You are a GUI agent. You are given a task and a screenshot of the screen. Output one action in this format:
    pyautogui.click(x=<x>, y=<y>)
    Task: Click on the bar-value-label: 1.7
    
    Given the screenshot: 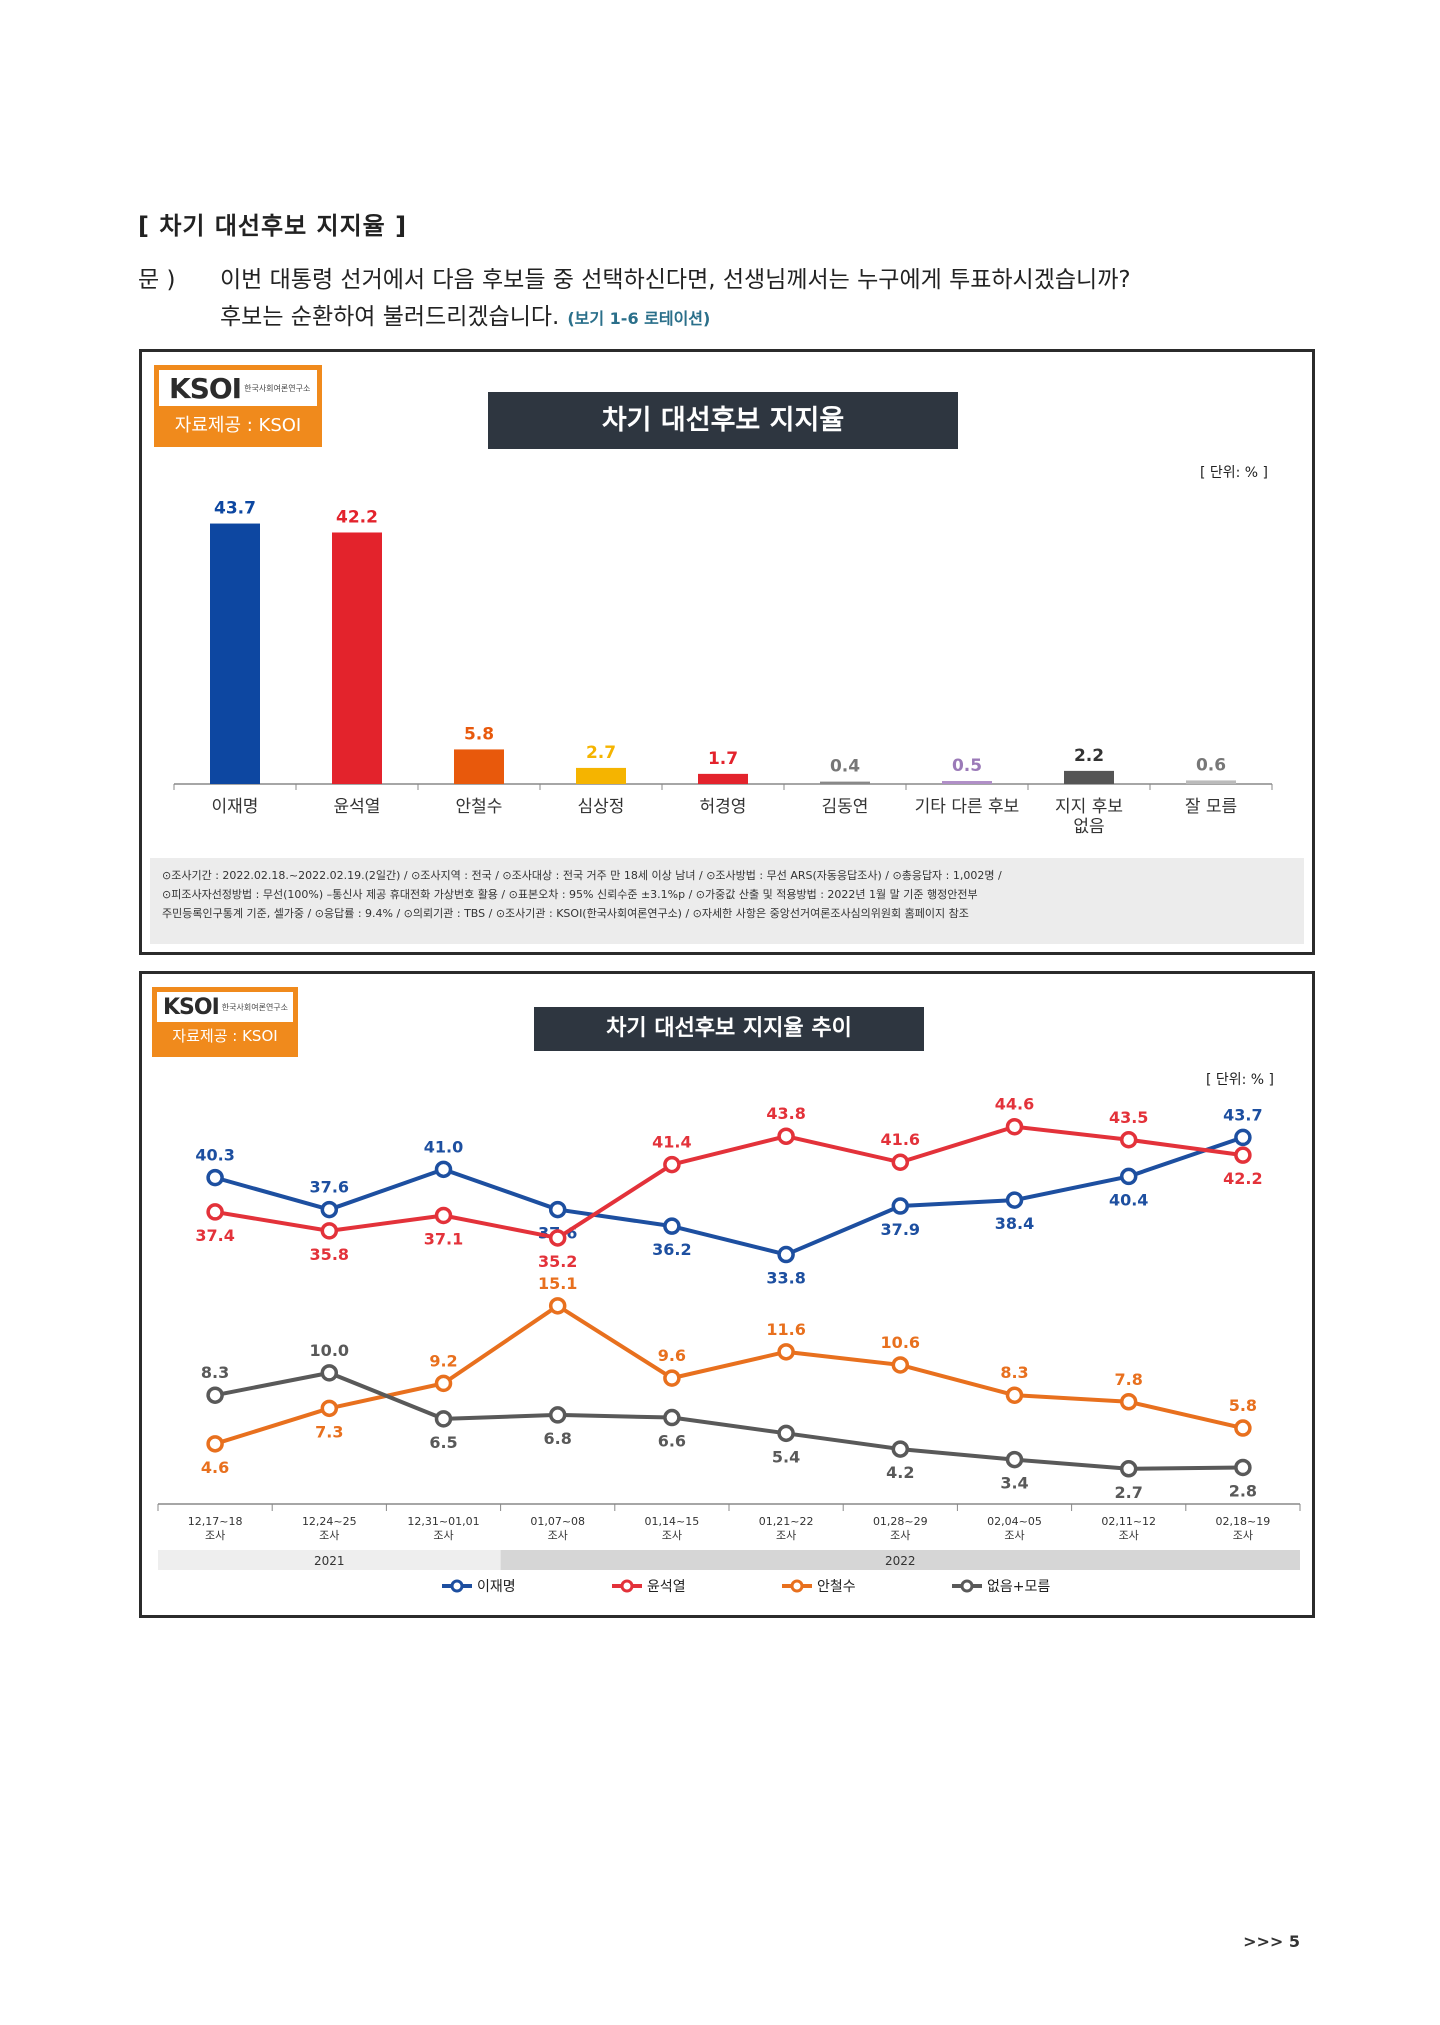 What is the action you would take?
    pyautogui.click(x=723, y=759)
    